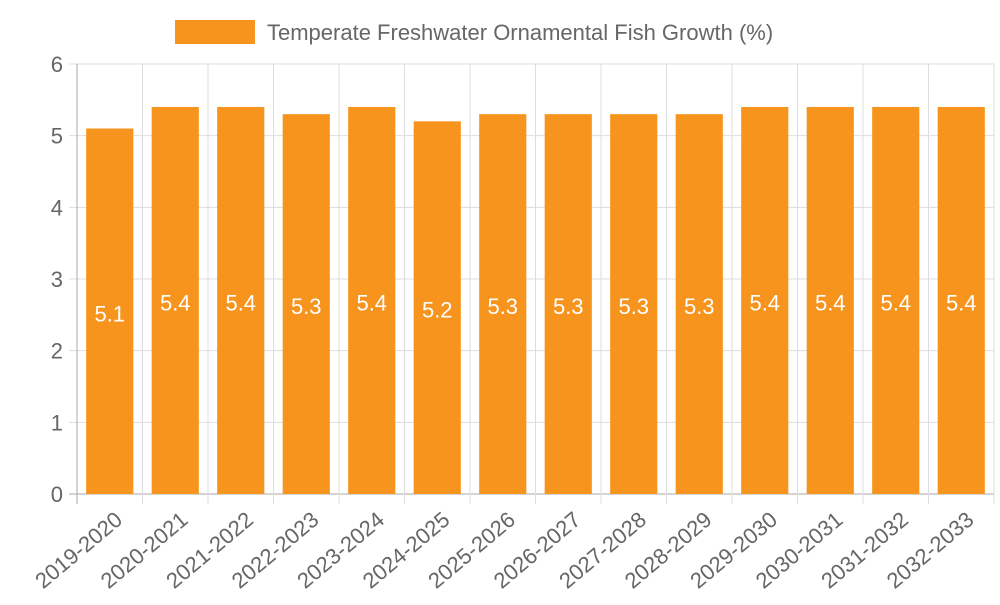 The width and height of the screenshot is (1000, 605). Describe the element at coordinates (57, 422) in the screenshot. I see `y-tick-label: 1` at that location.